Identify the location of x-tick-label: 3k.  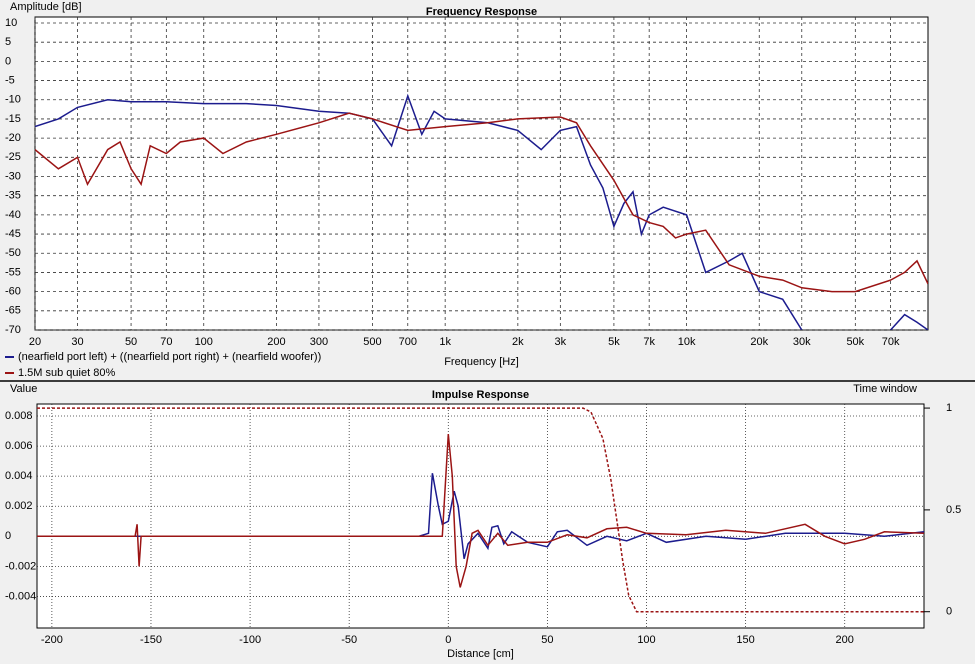
(561, 342).